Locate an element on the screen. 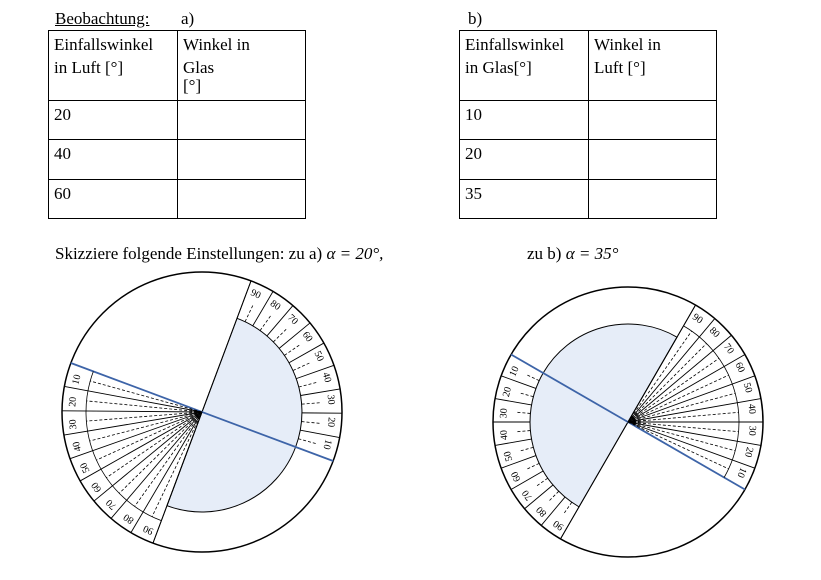 Image resolution: width=821 pixels, height=580 pixels. instruction-text: Skizziere folgende Einstellungen: zu a) is located at coordinates (189, 253).